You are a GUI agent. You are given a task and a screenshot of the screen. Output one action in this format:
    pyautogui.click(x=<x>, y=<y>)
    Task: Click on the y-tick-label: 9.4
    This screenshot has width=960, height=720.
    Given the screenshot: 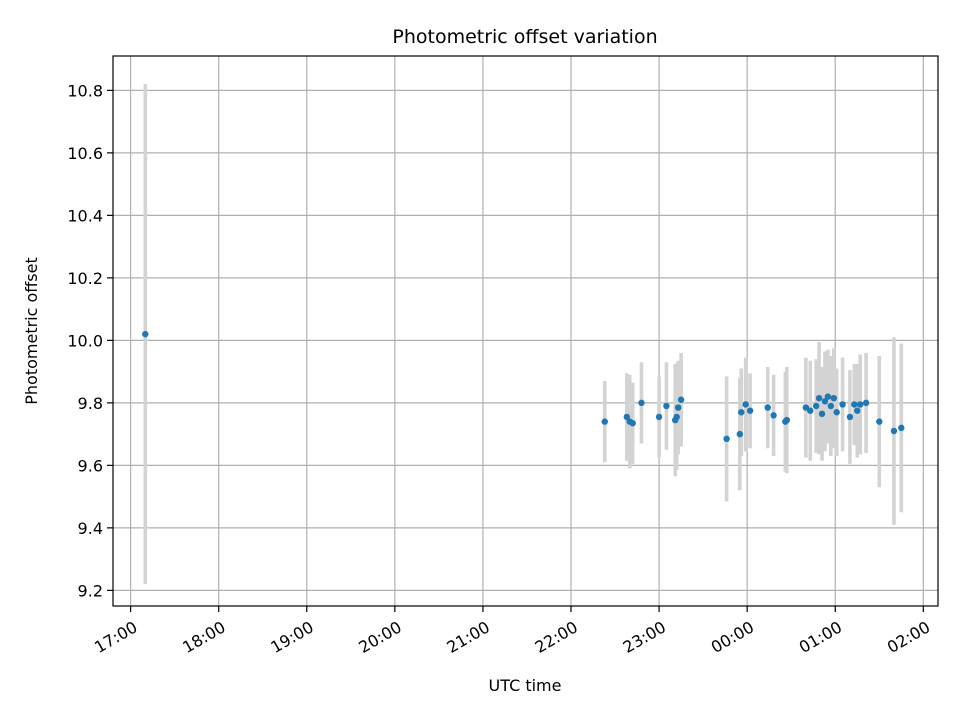 What is the action you would take?
    pyautogui.click(x=90, y=528)
    